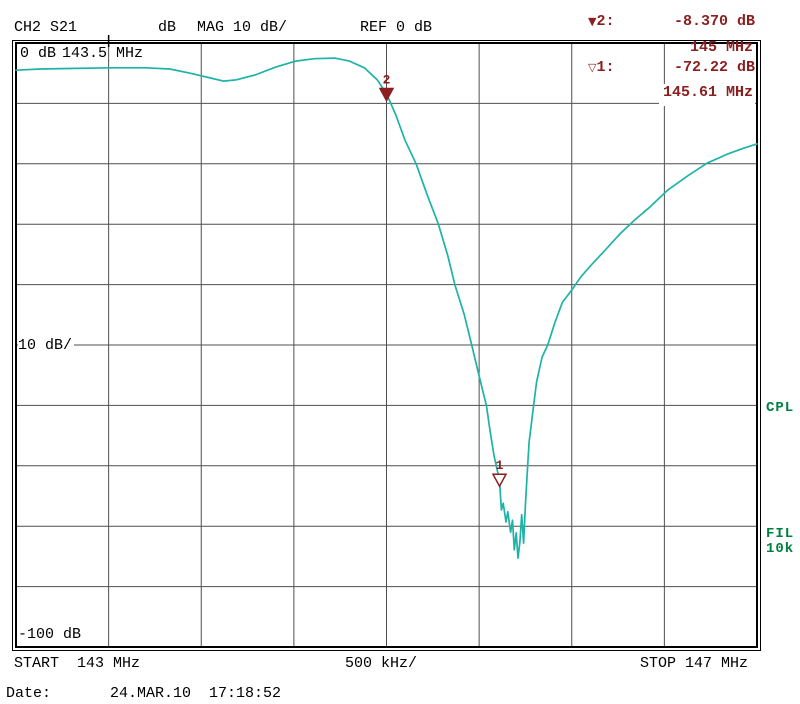 Image resolution: width=800 pixels, height=704 pixels. What do you see at coordinates (46, 27) in the screenshot?
I see `channel-trace-label: CH2 S21` at bounding box center [46, 27].